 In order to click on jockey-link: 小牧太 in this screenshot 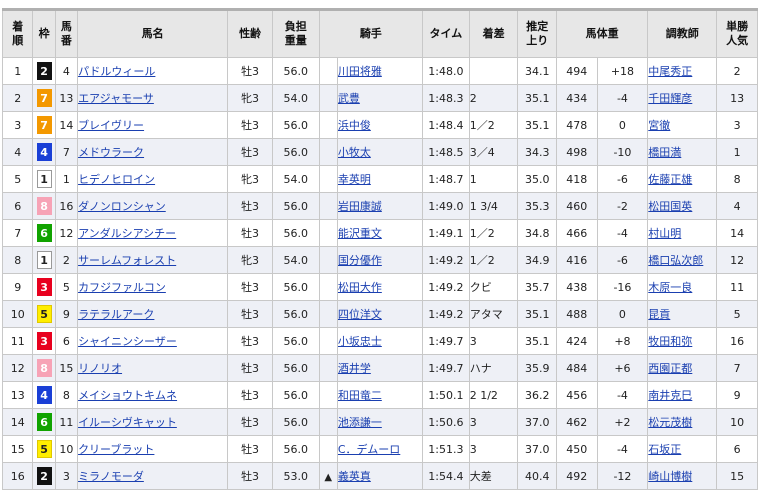, I will do `click(354, 152)`.